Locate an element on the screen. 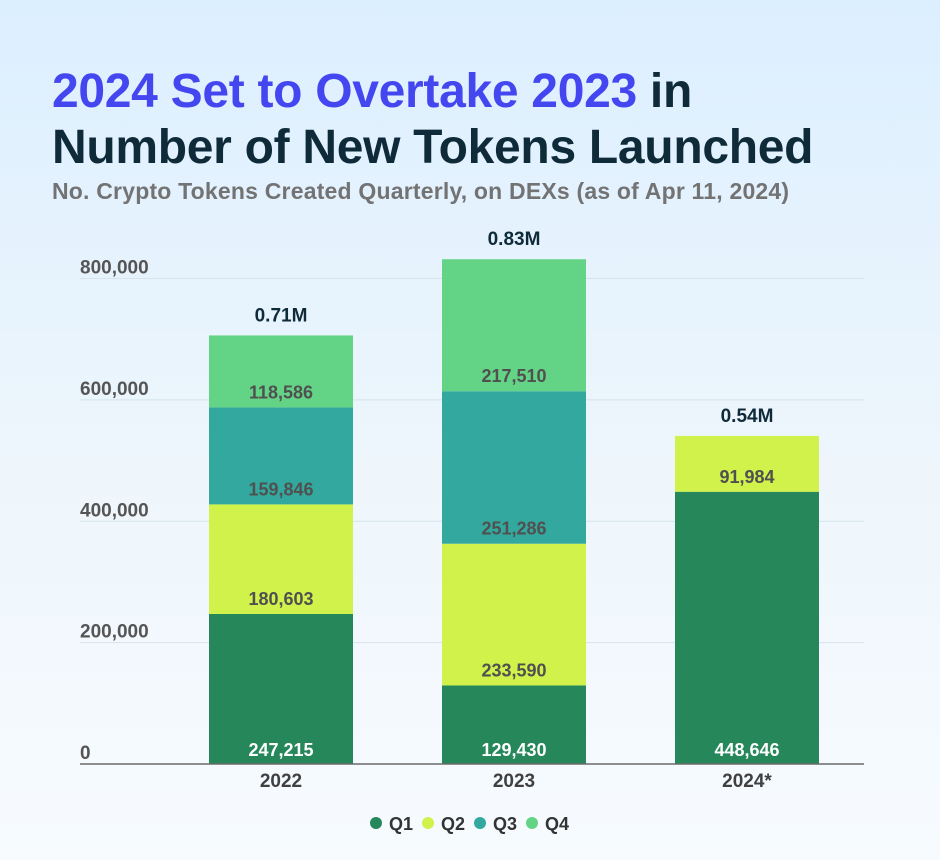 This screenshot has height=860, width=940. y-tick-label: 200,000 is located at coordinates (114, 632).